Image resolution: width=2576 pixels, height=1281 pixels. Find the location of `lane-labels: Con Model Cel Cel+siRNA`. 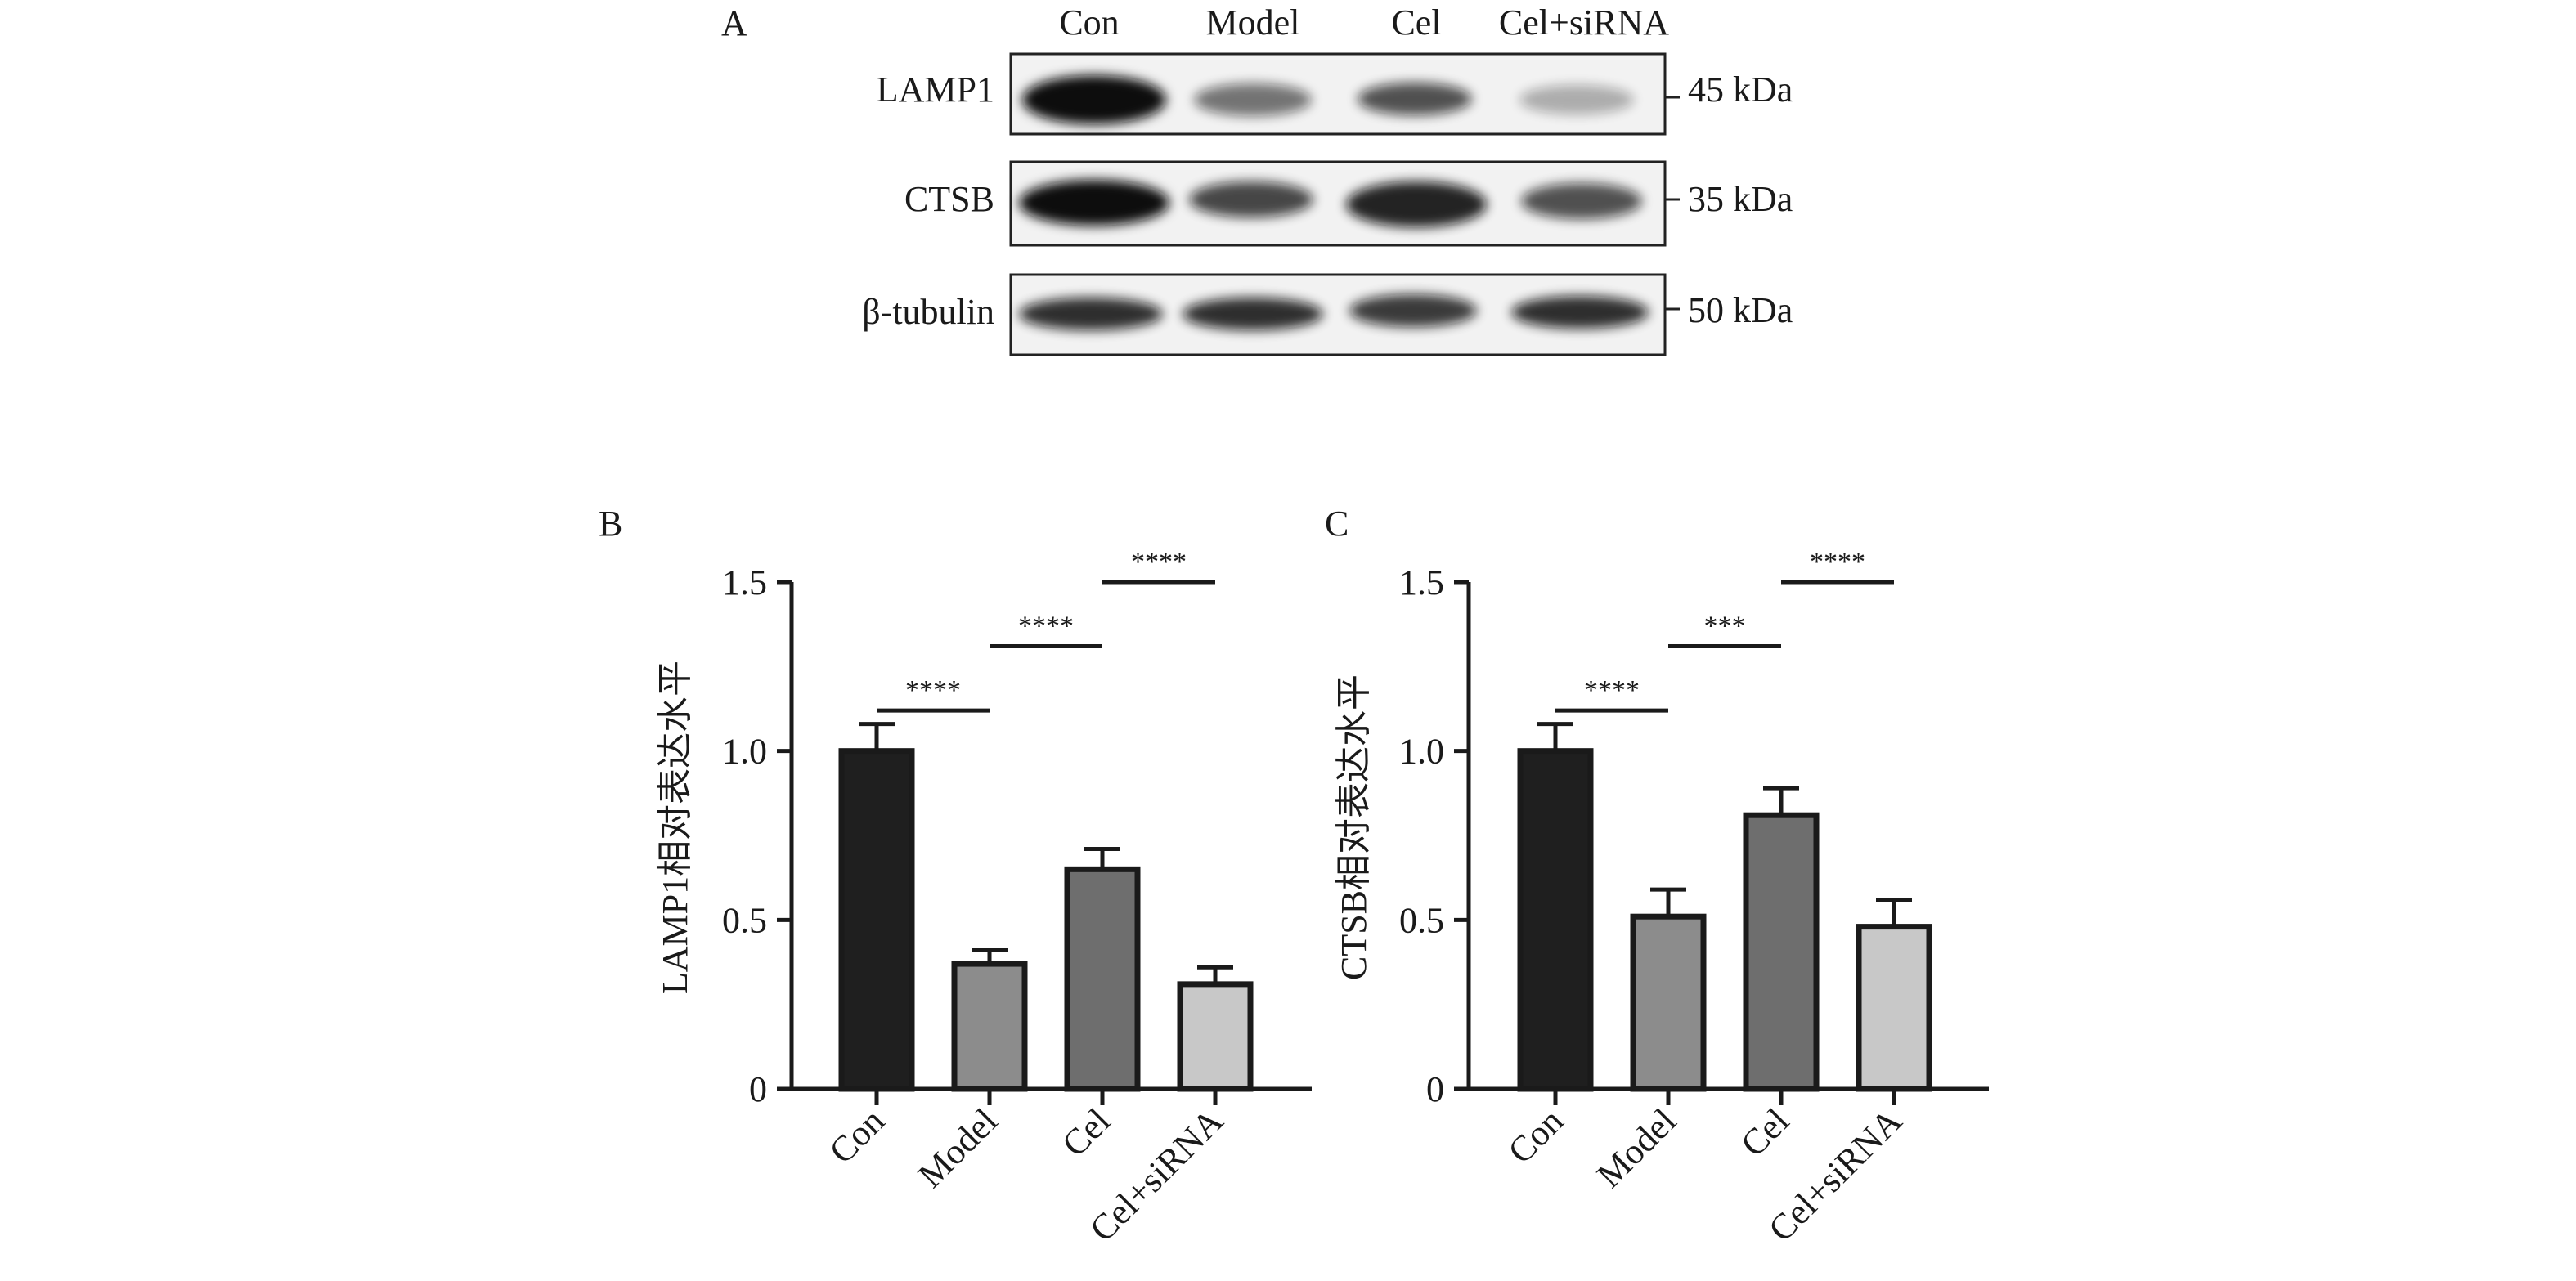

lane-labels: Con Model Cel Cel+siRNA is located at coordinates (1364, 23).